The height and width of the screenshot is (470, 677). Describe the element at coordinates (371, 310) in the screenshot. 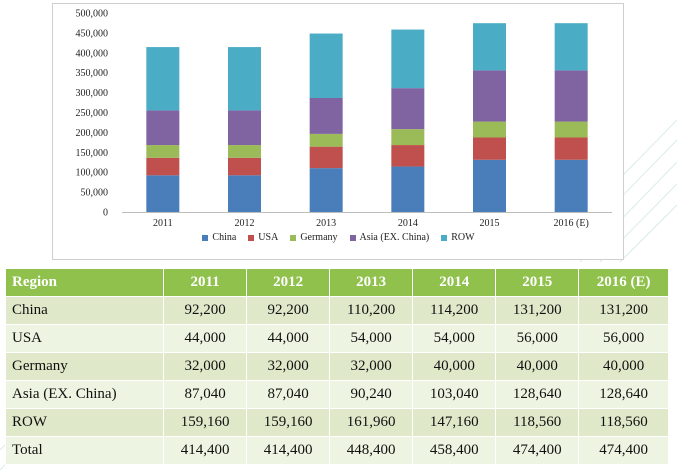

I see `table-cell: 110,200` at that location.